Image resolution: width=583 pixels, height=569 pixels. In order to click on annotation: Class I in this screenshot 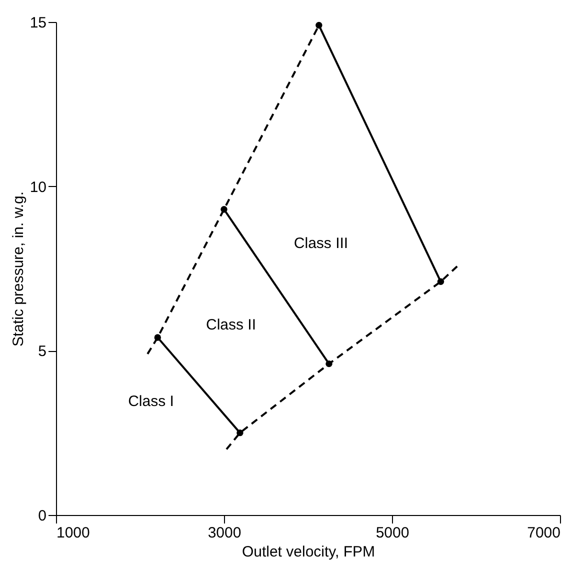, I will do `click(151, 401)`.